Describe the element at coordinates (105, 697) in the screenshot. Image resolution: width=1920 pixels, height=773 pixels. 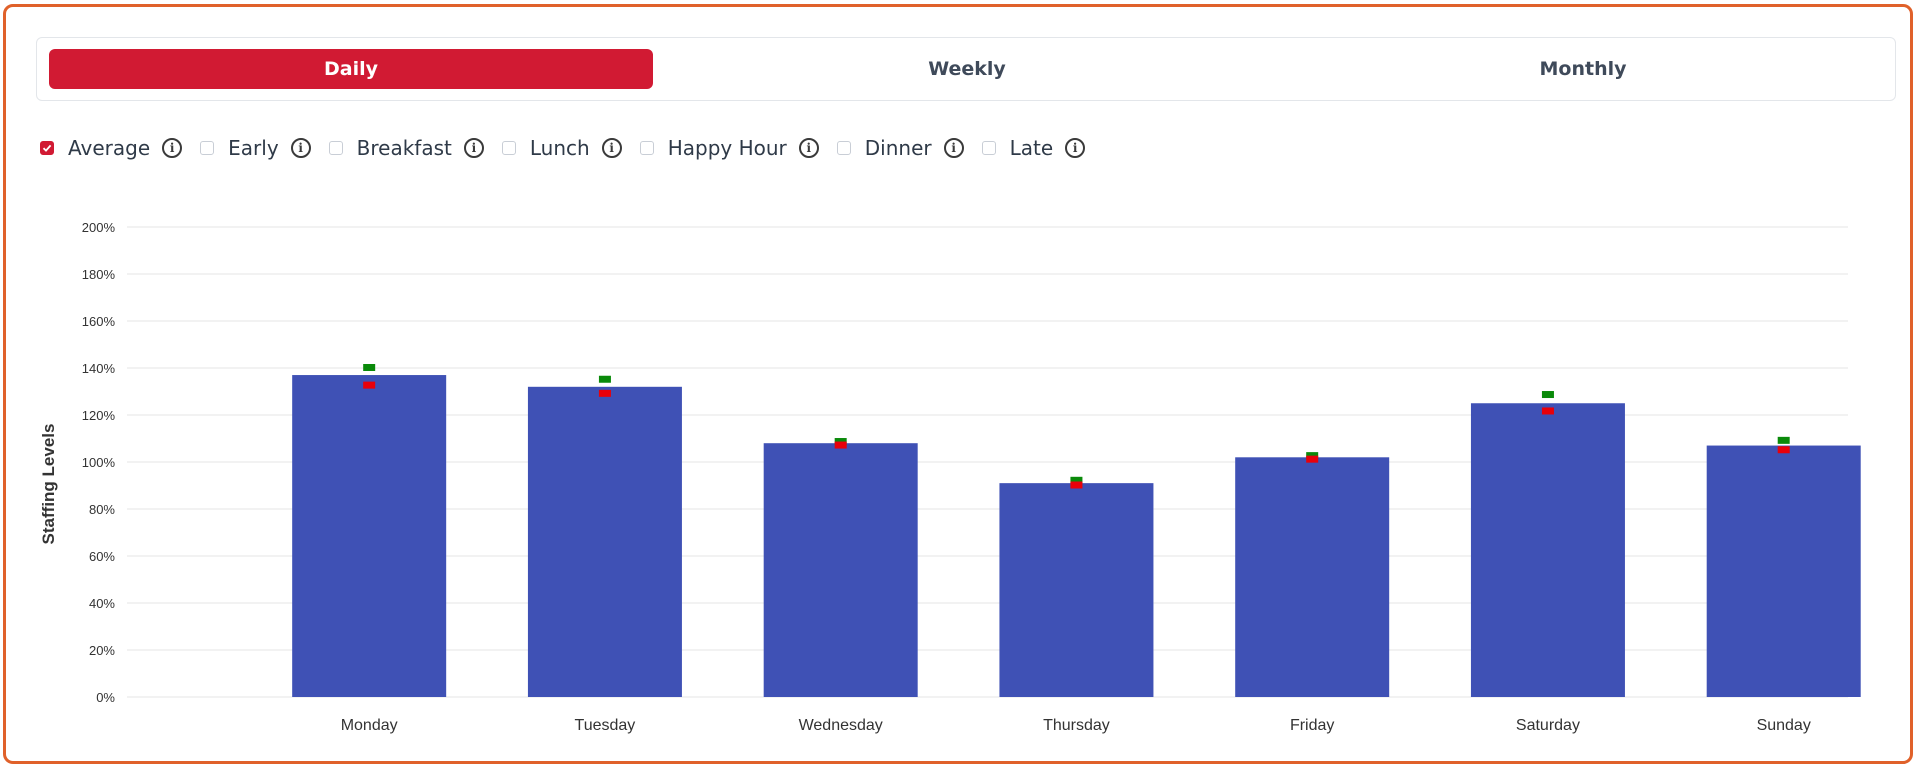
I see `y-tick-label: 0%` at that location.